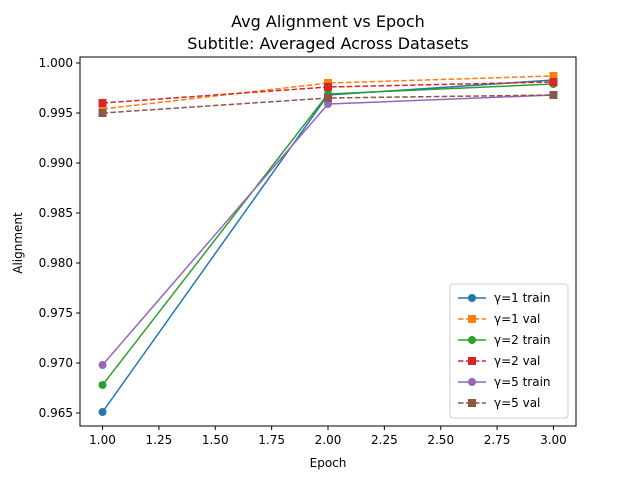 The width and height of the screenshot is (640, 480). I want to click on x-tick-label: 2.25, so click(384, 440).